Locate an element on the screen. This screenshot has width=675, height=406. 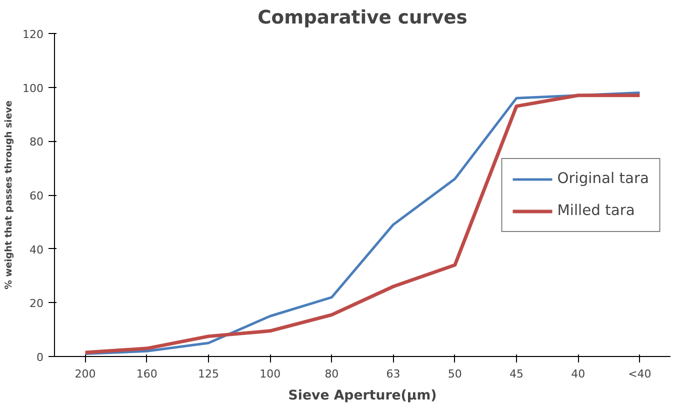
x-tick-label: 125 is located at coordinates (208, 374).